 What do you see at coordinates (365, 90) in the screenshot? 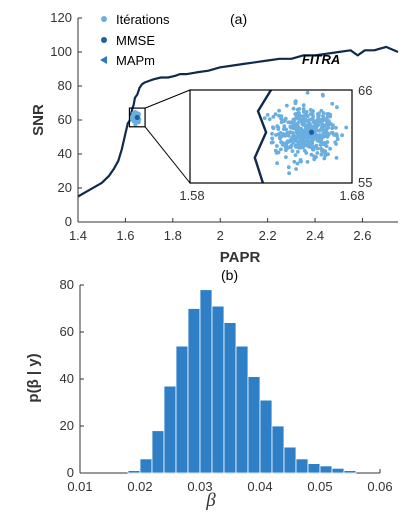
I see `inset-y-label-top: 66` at bounding box center [365, 90].